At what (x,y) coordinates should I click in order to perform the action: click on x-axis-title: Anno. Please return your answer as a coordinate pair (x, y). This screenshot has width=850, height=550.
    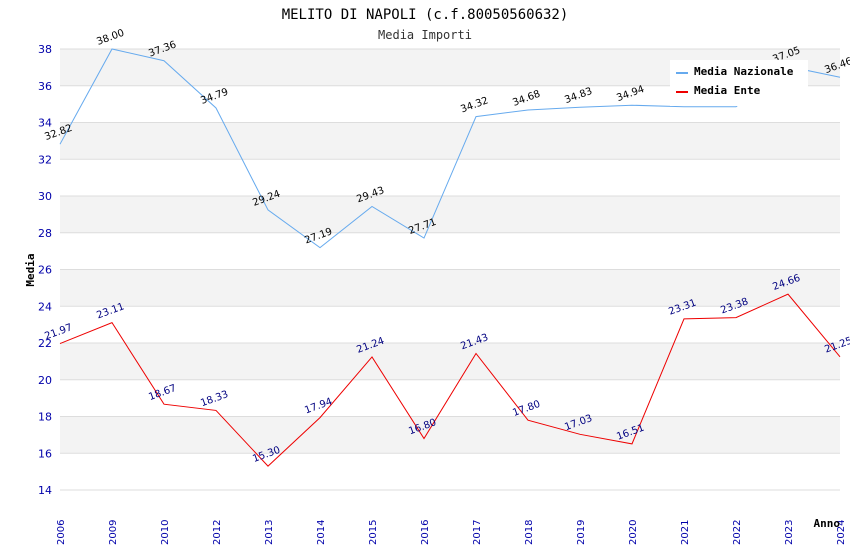
    Looking at the image, I should click on (827, 523).